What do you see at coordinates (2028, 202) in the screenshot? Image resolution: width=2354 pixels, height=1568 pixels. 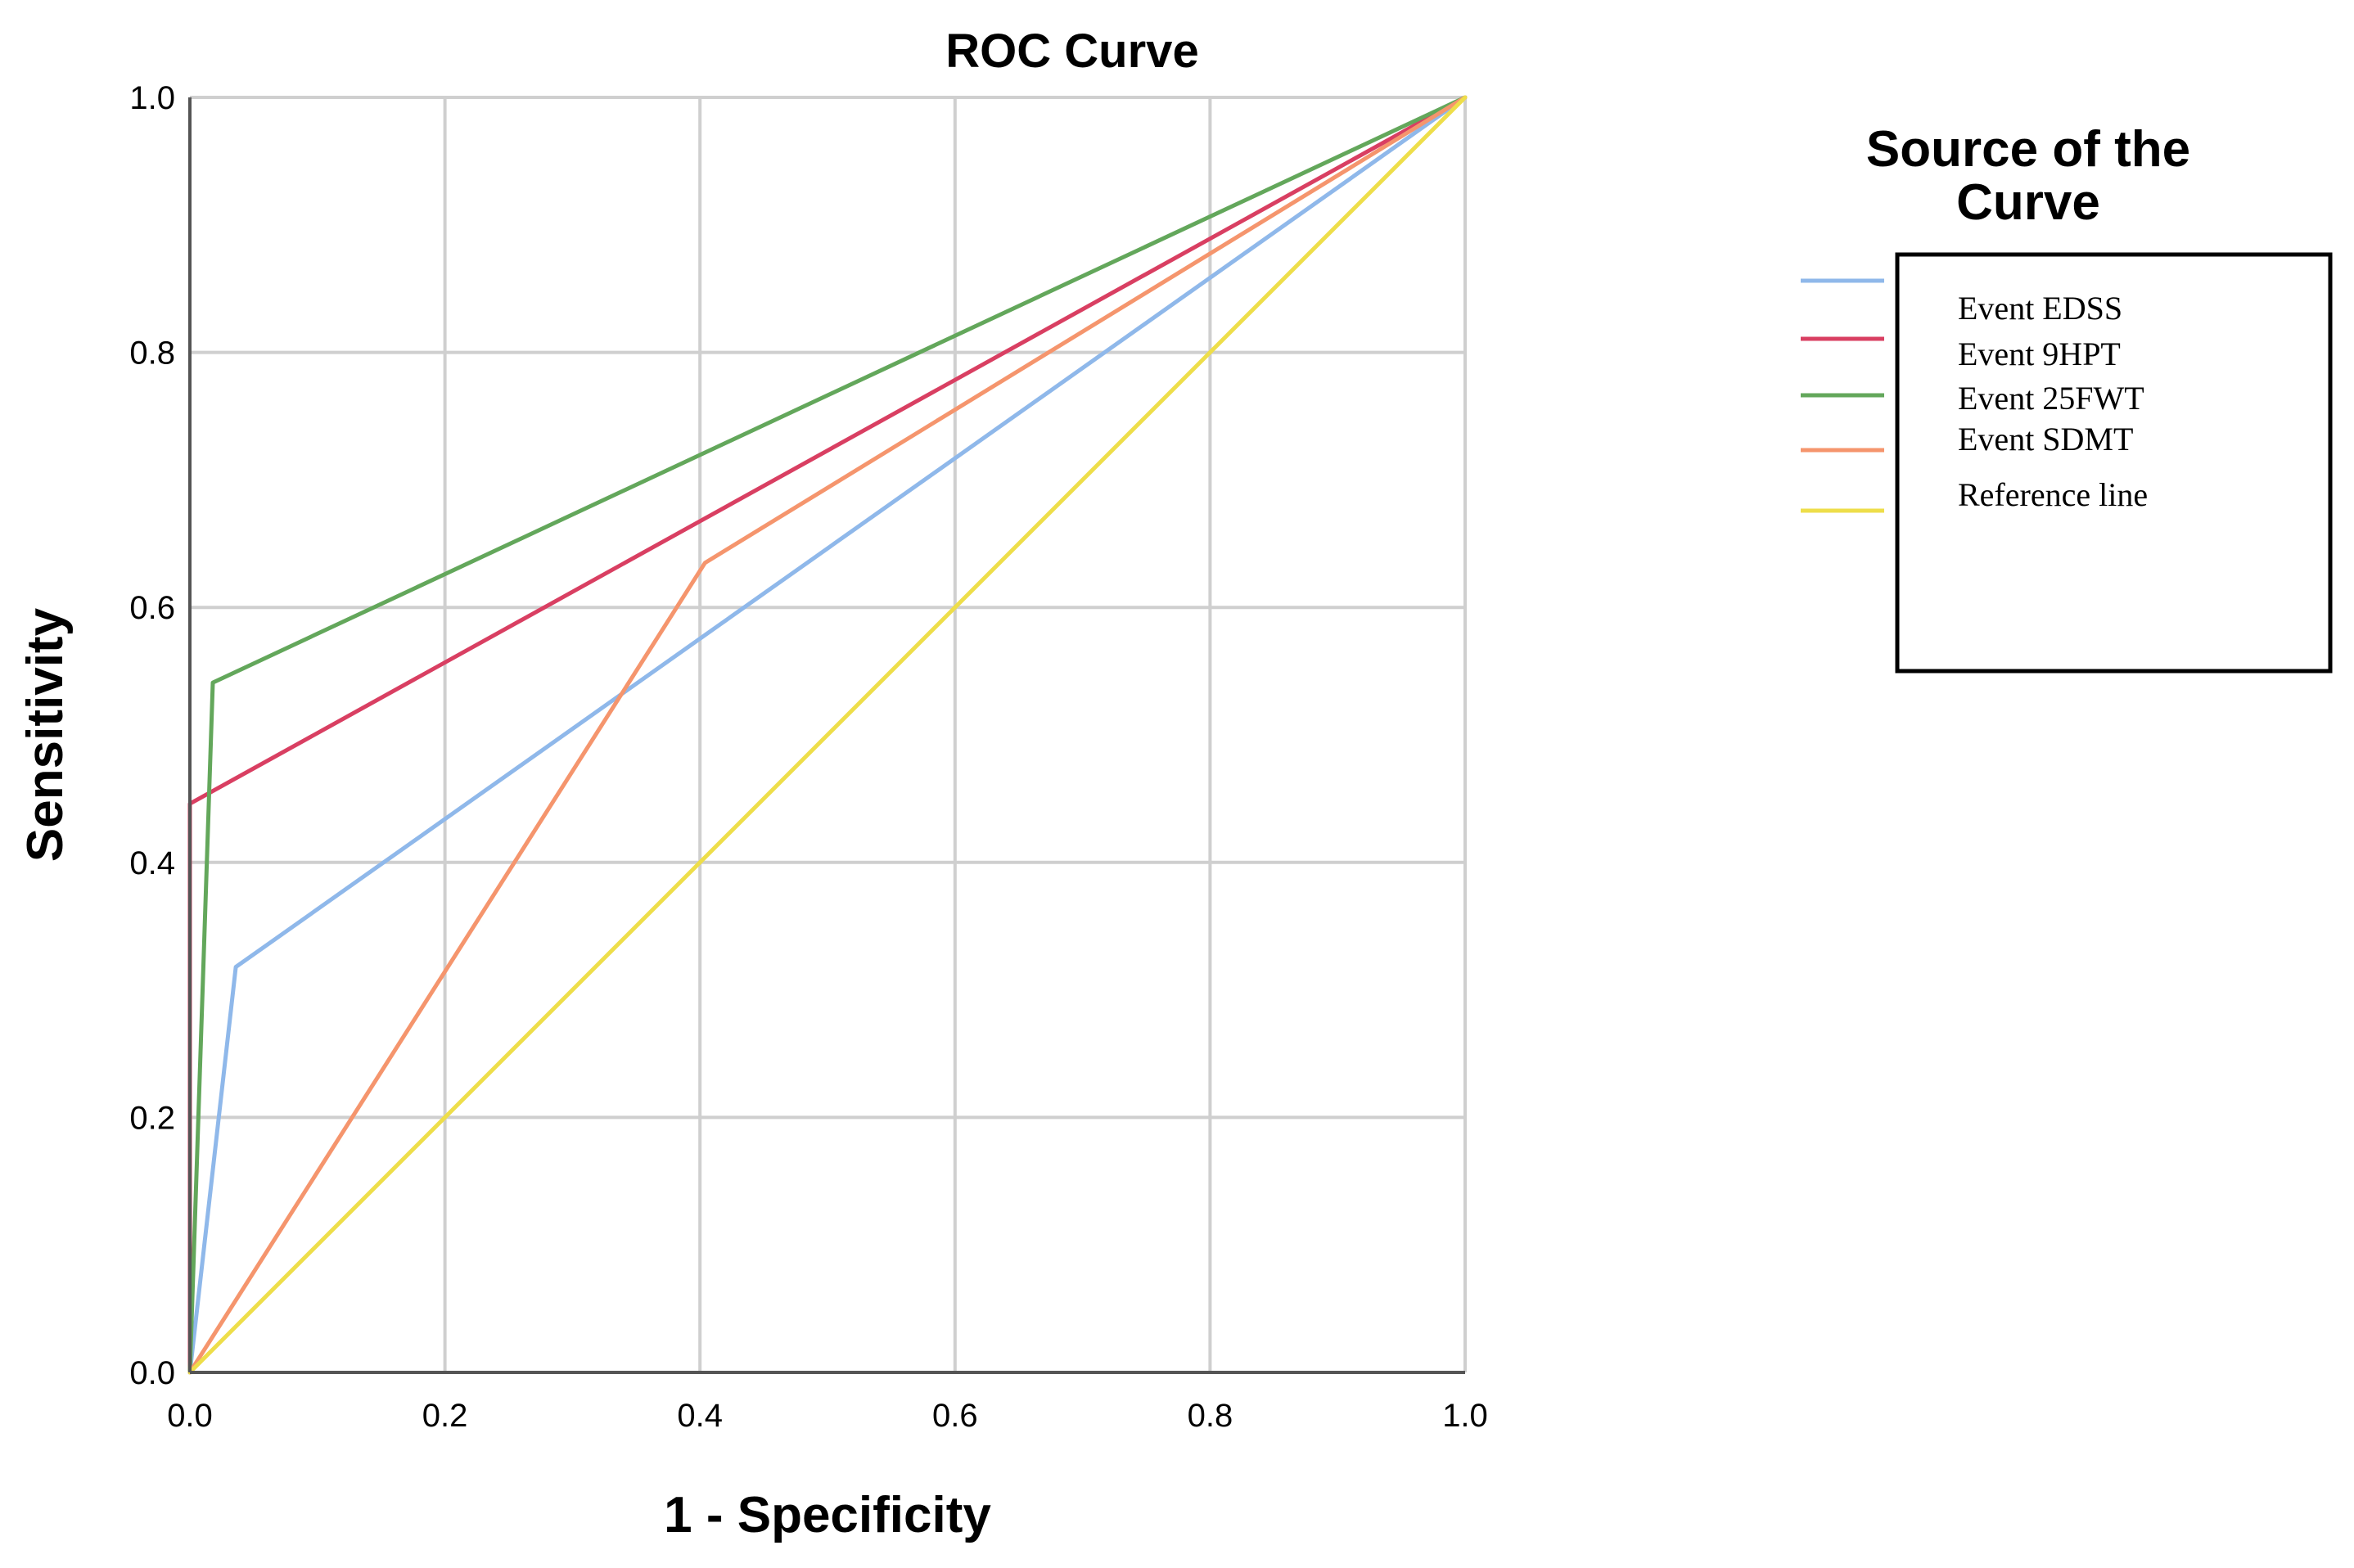 I see `legend-title-line: Curve` at bounding box center [2028, 202].